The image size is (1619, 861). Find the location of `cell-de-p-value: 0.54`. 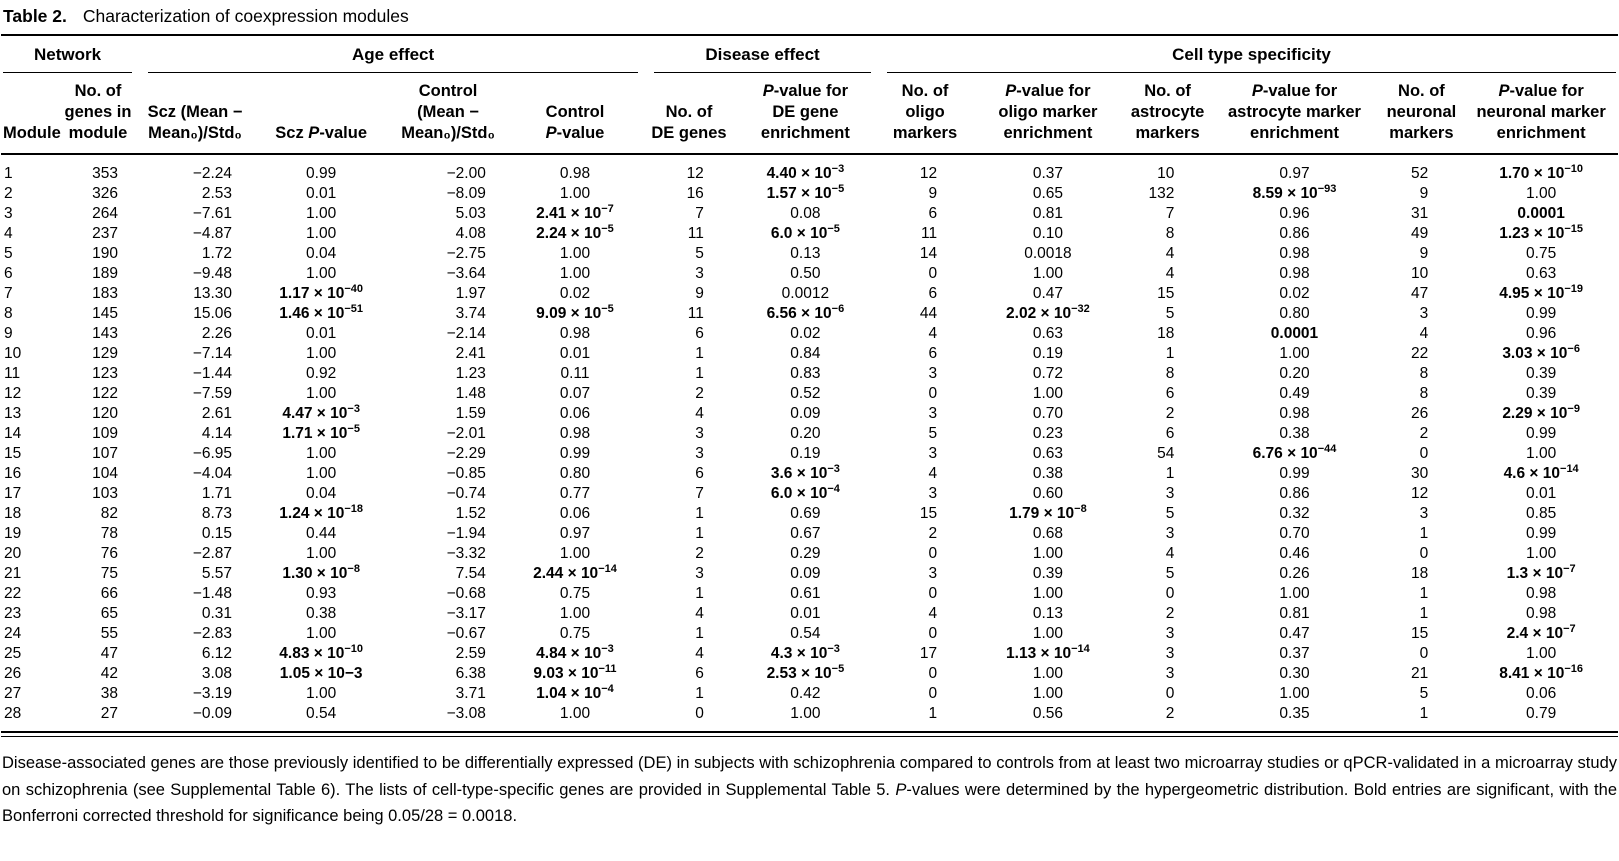

cell-de-p-value: 0.54 is located at coordinates (805, 633).